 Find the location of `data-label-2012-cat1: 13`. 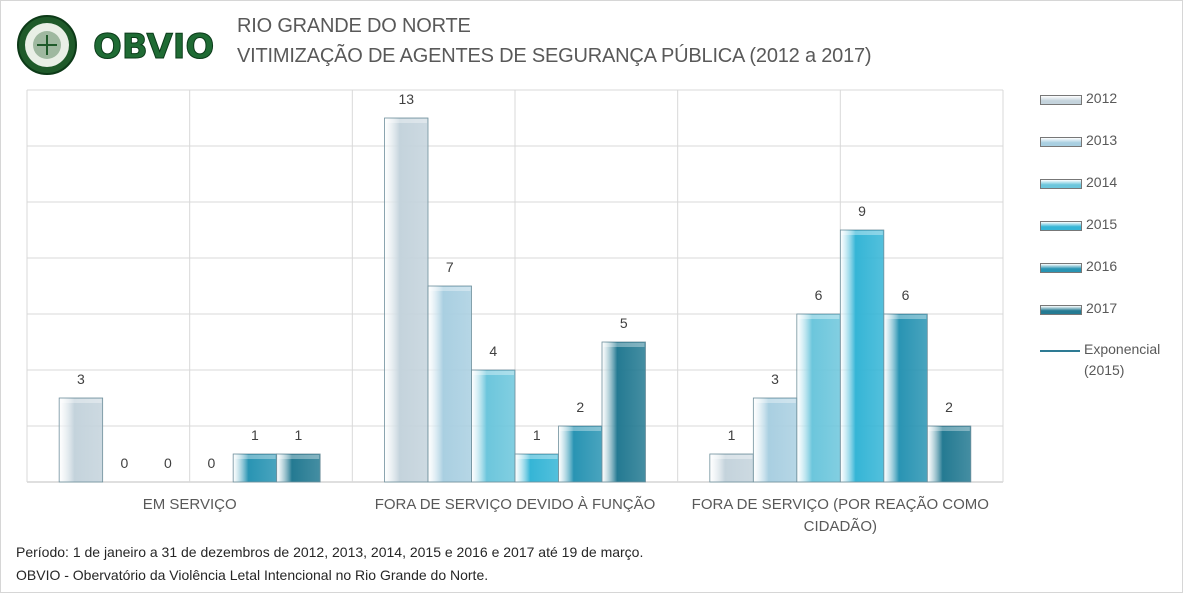

data-label-2012-cat1: 13 is located at coordinates (406, 99).